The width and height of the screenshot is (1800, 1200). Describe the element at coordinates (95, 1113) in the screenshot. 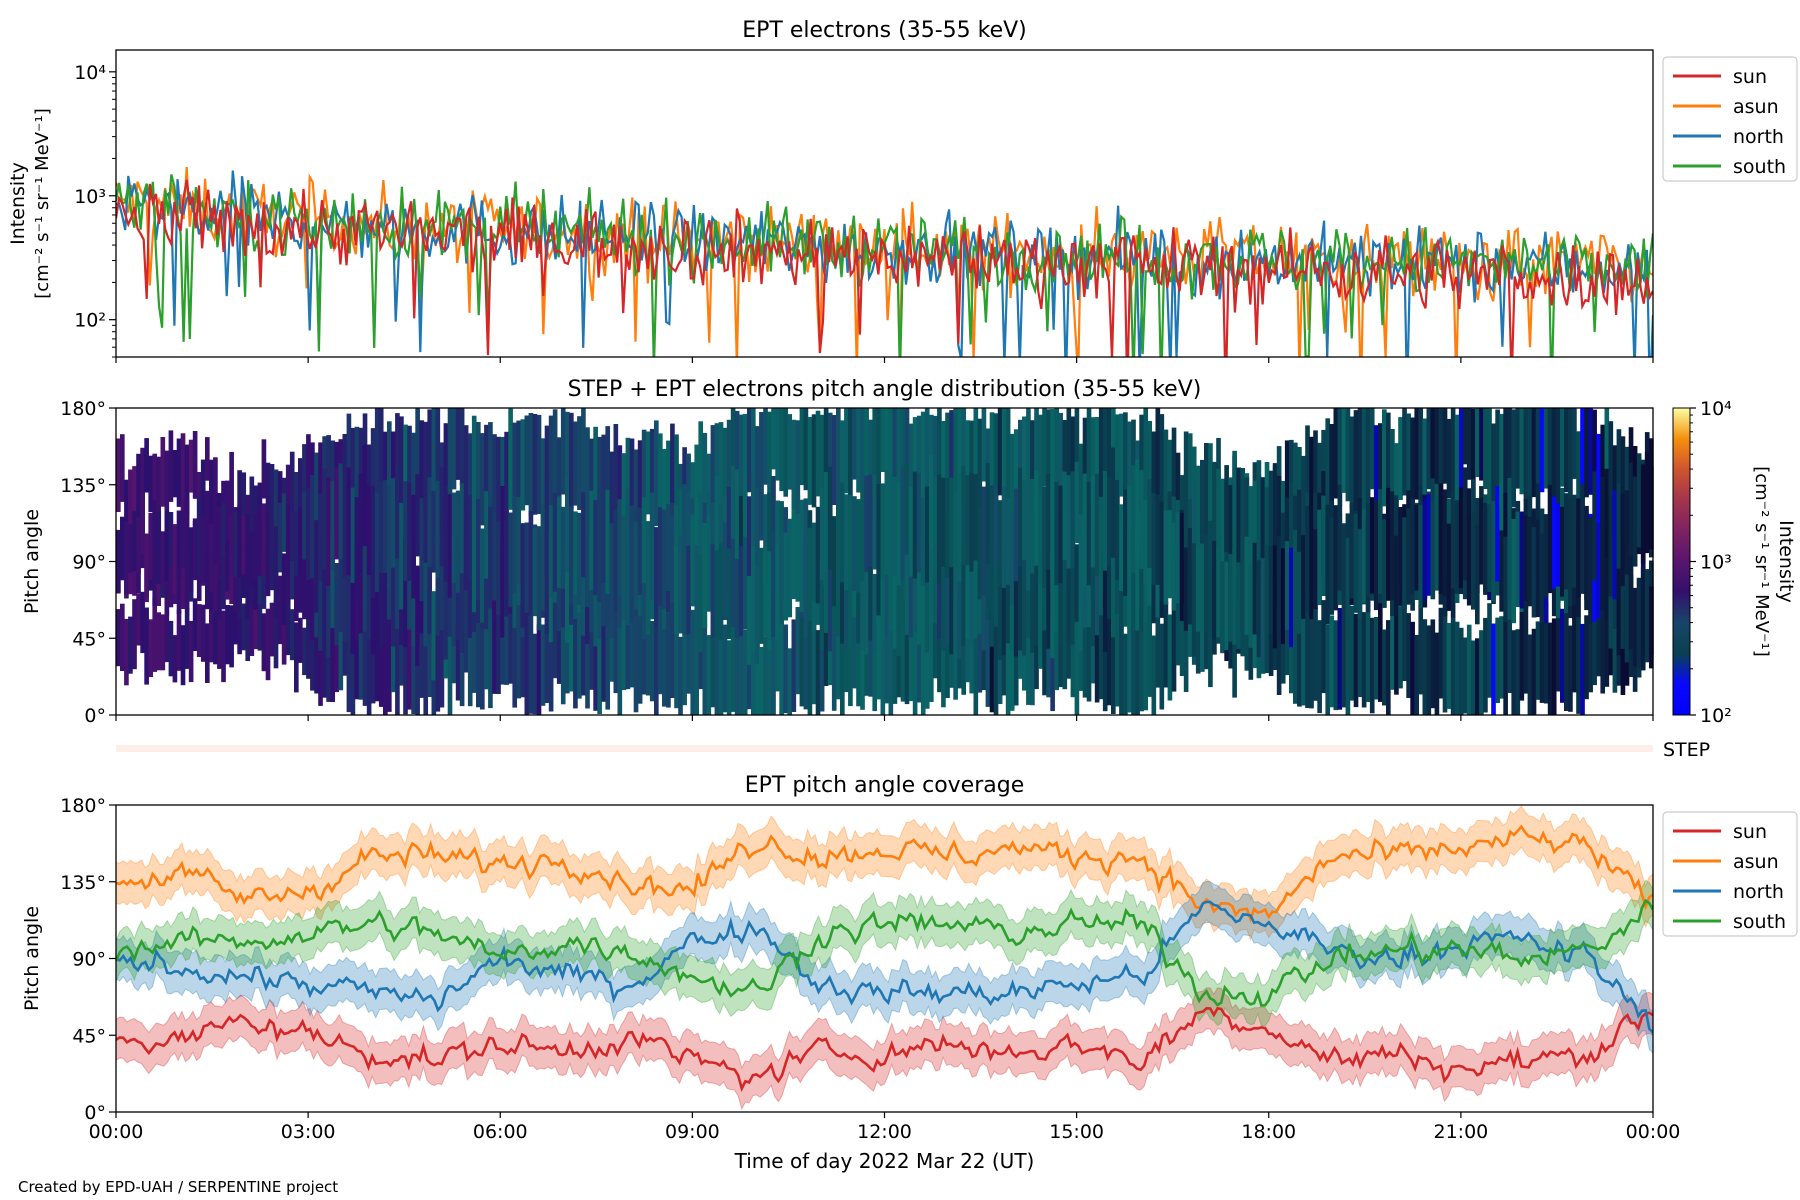

I see `y-tick-label: 0°` at that location.